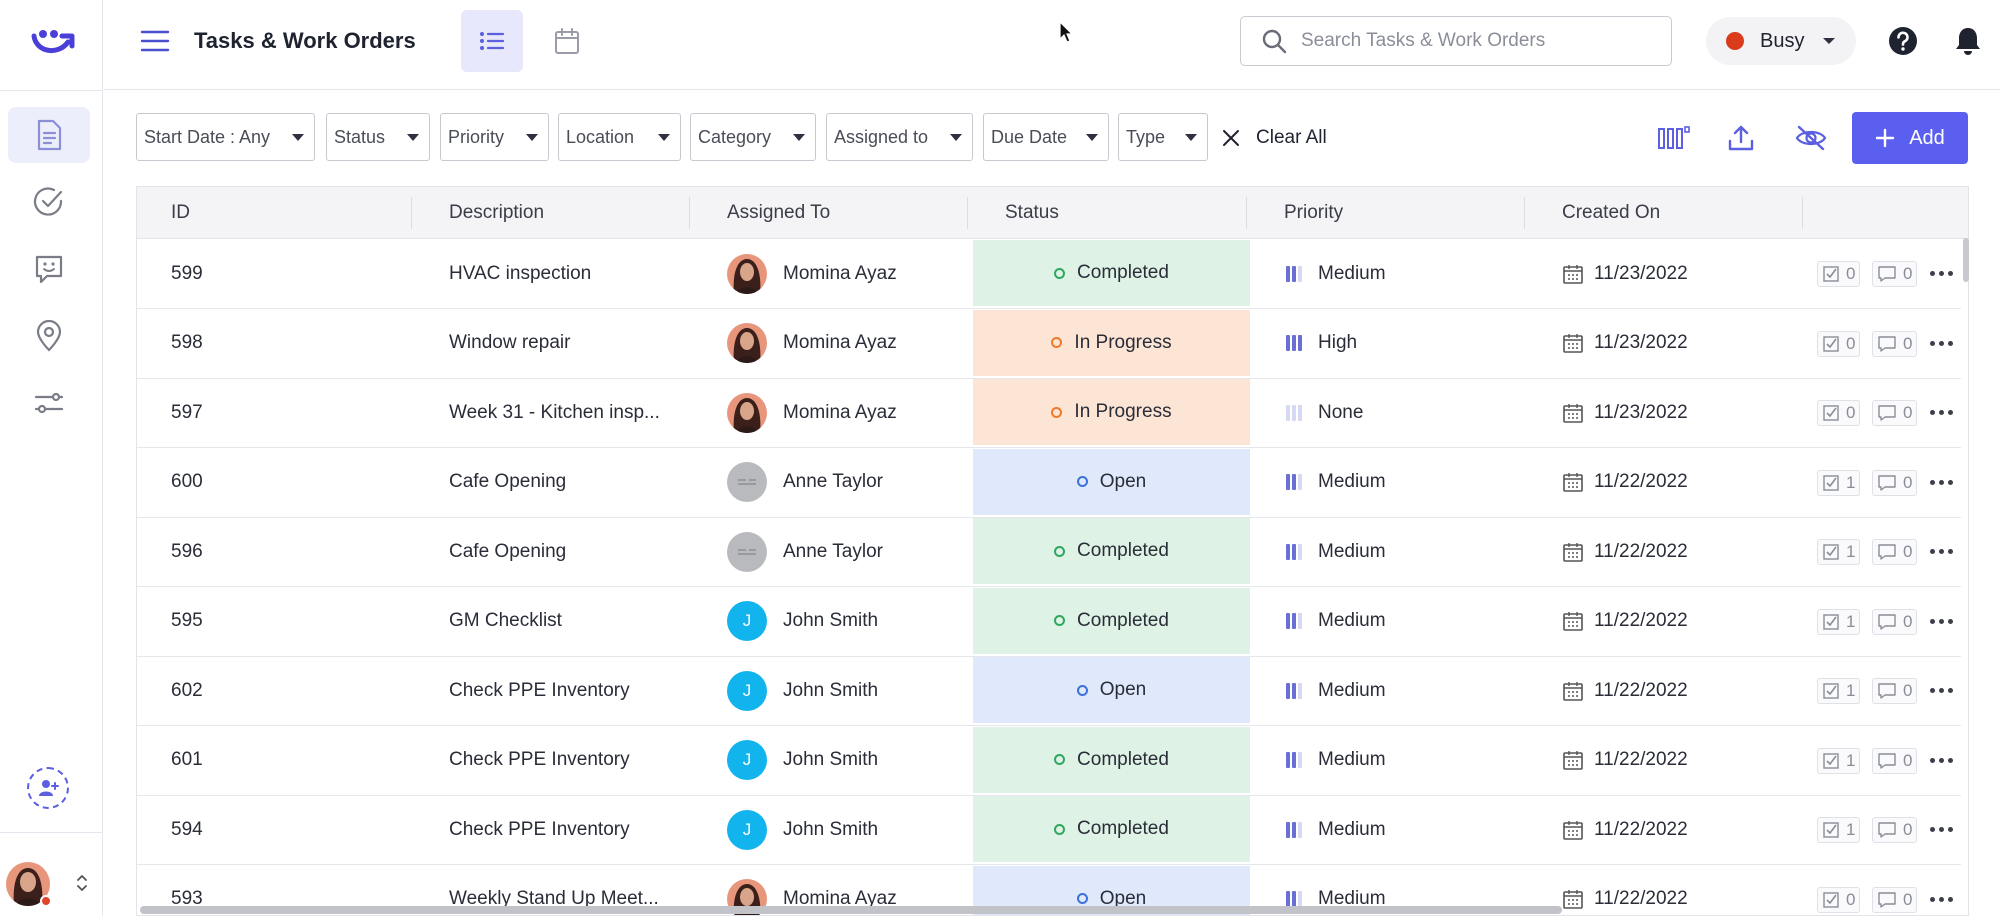 The image size is (2000, 916). What do you see at coordinates (1811, 138) in the screenshot?
I see `toggle-hidden-button` at bounding box center [1811, 138].